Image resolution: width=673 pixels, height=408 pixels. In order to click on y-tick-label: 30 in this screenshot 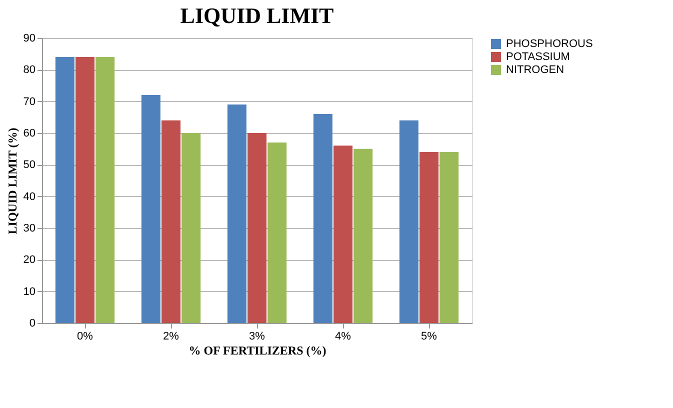, I will do `click(29, 228)`.